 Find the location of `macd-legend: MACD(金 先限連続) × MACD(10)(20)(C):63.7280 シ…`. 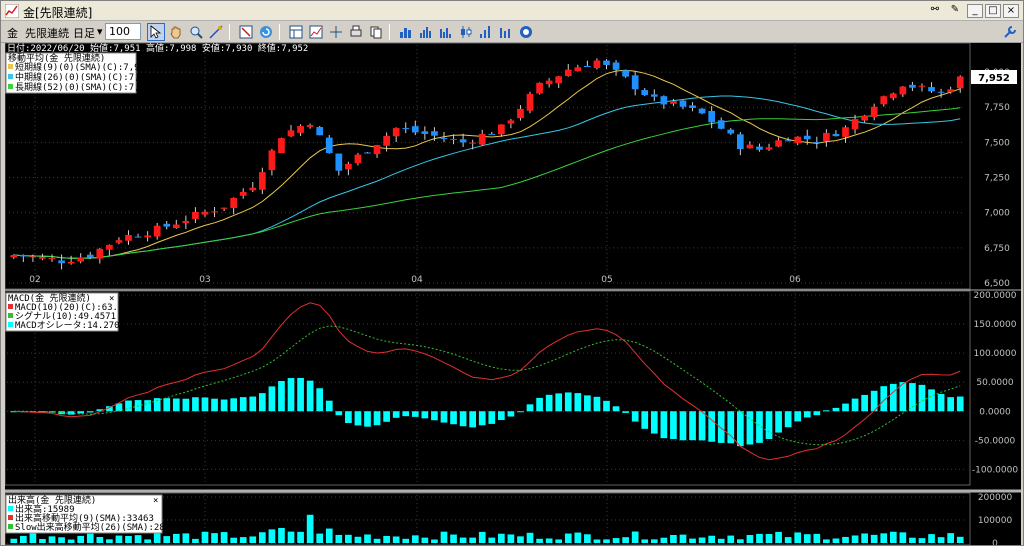

macd-legend: MACD(金 先限連続) × MACD(10)(20)(C):63.7280 シ… is located at coordinates (72, 312).